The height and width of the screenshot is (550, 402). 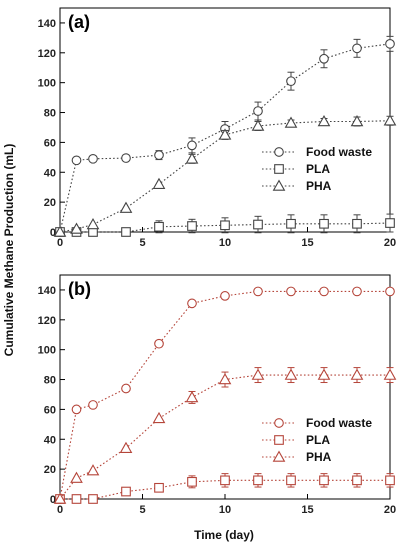 I want to click on panel-label: (a), so click(x=79, y=22).